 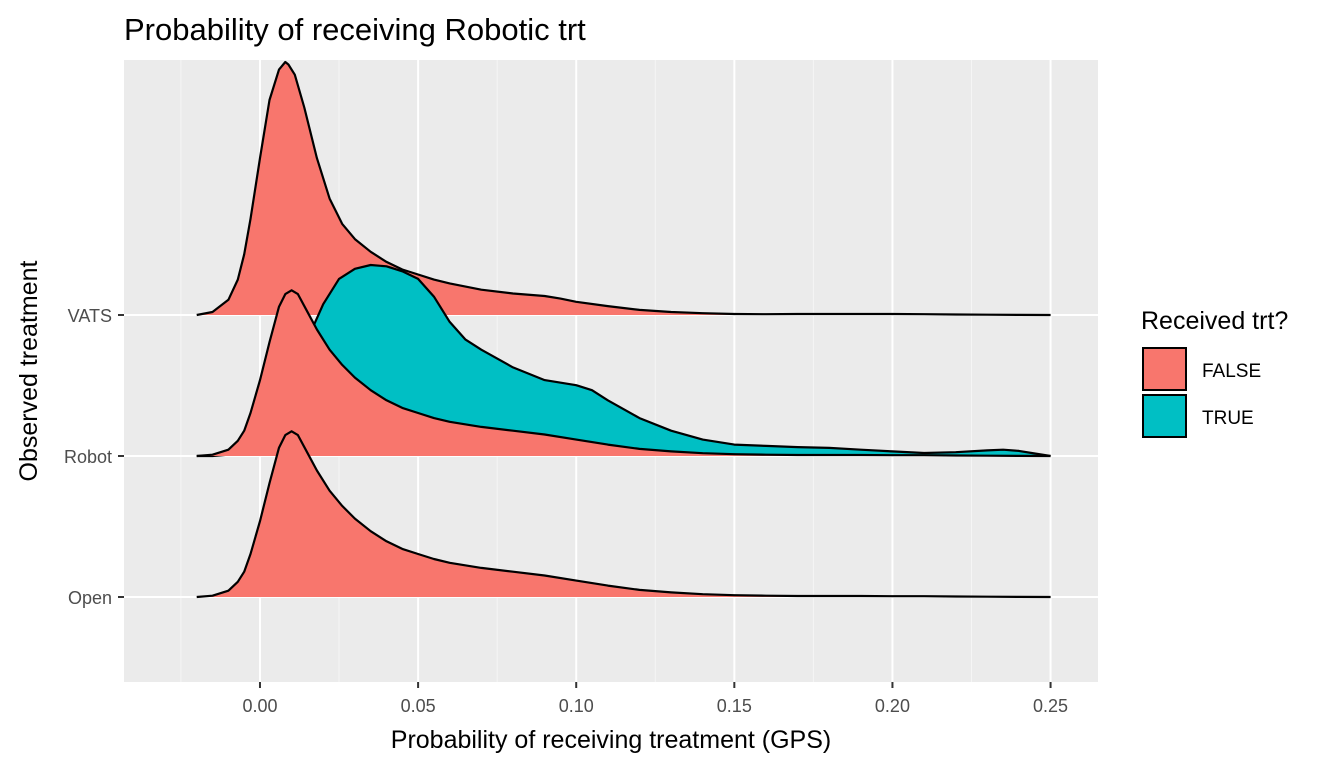 What do you see at coordinates (1214, 321) in the screenshot?
I see `legend-title: Received trt?` at bounding box center [1214, 321].